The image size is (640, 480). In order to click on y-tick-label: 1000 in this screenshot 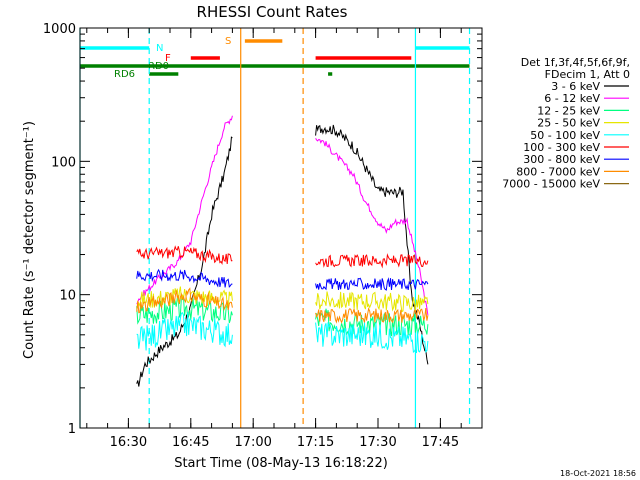, I will do `click(59, 29)`.